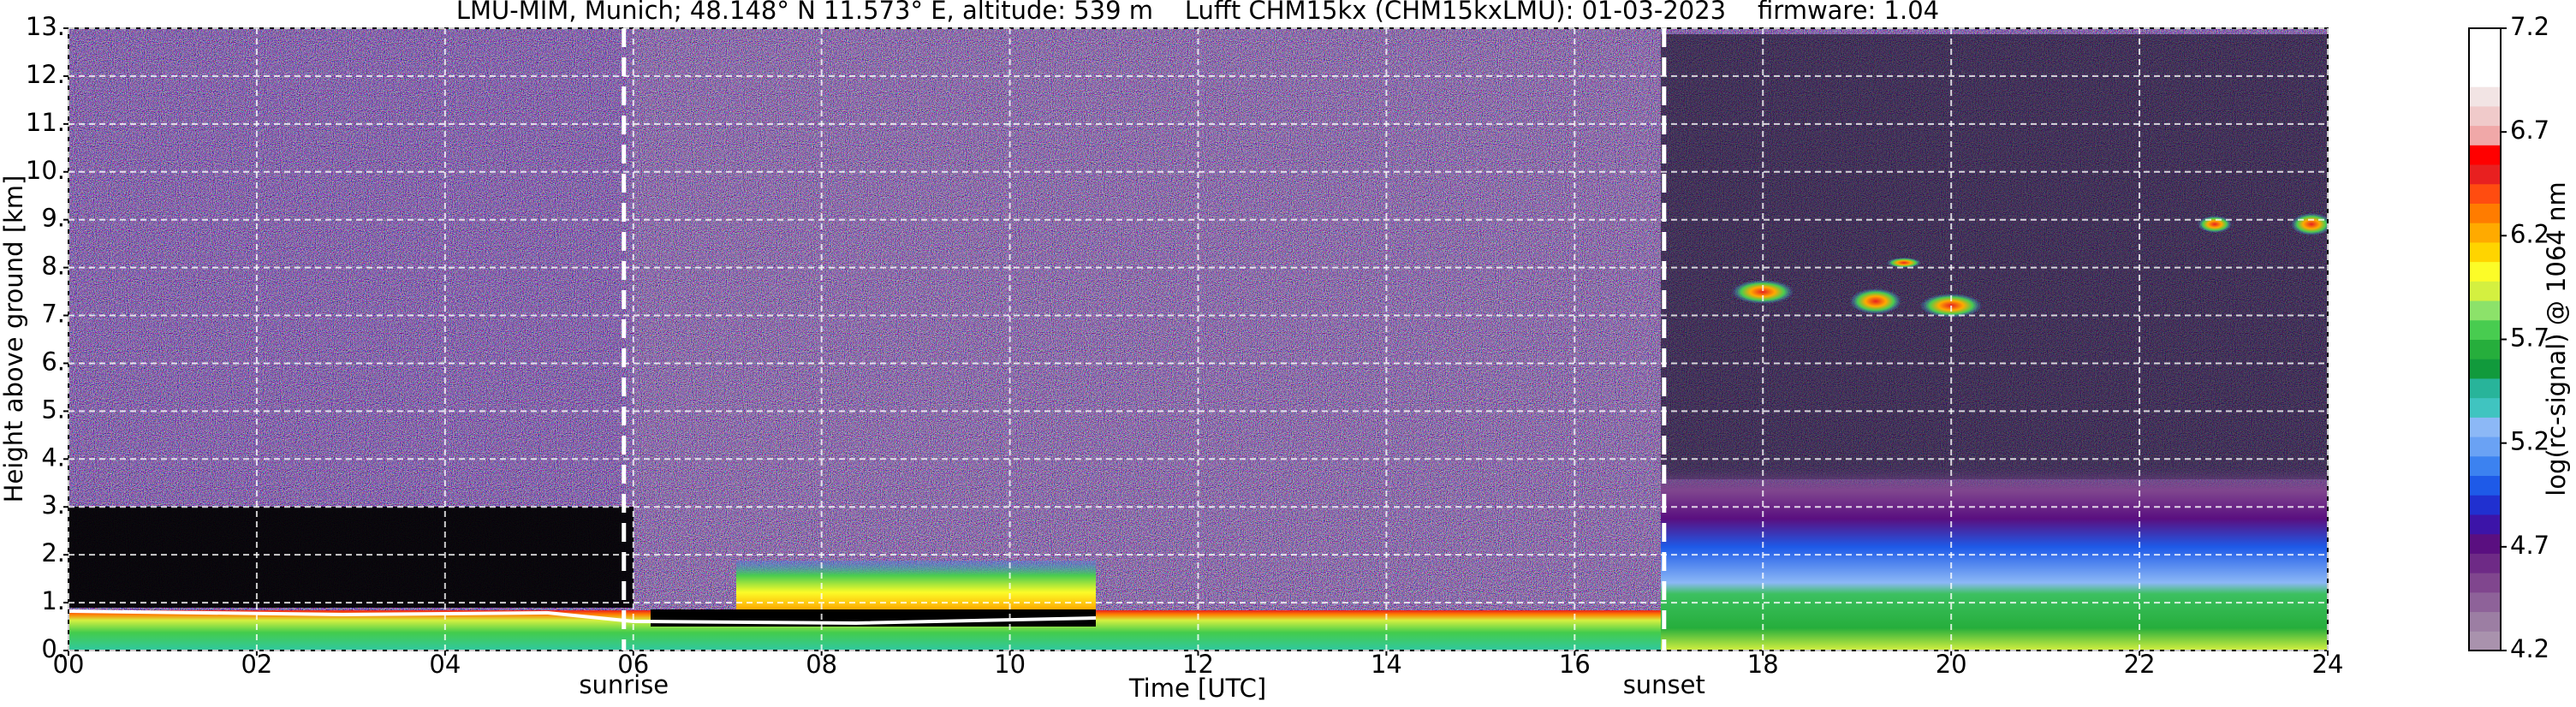 The height and width of the screenshot is (707, 2576). Describe the element at coordinates (1010, 664) in the screenshot. I see `x-tick-label: 10` at that location.